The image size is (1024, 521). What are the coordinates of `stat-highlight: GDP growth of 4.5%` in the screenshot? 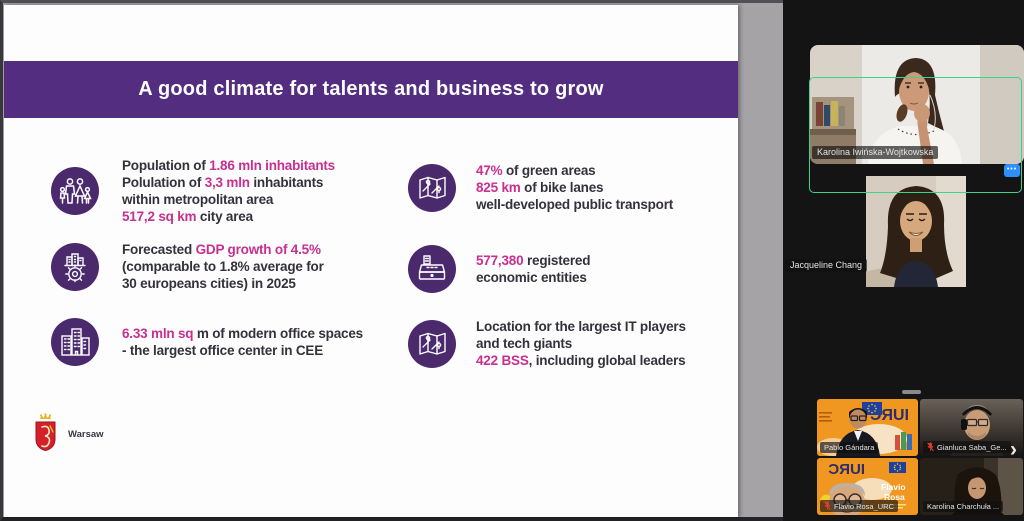 It's located at (258, 249).